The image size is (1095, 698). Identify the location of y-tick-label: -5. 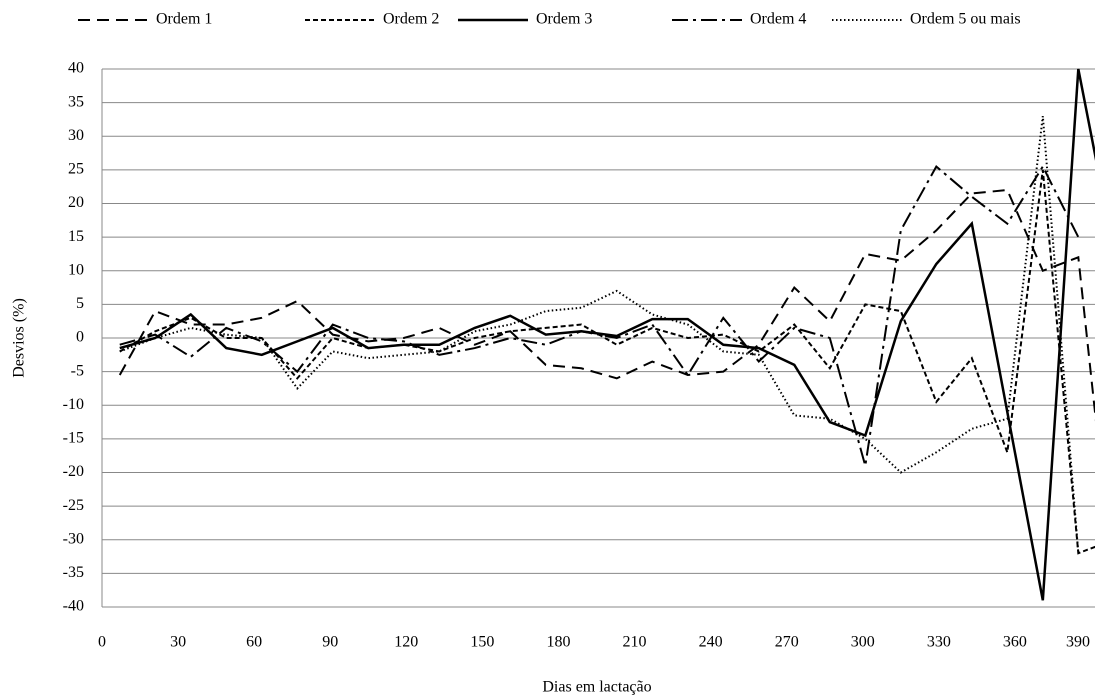
(77, 370).